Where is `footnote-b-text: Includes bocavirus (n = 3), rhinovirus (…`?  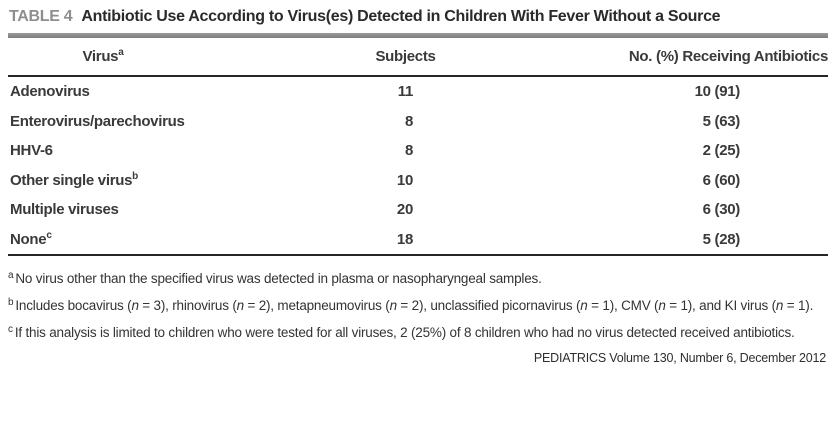 footnote-b-text: Includes bocavirus (n = 3), rhinovirus (… is located at coordinates (414, 305).